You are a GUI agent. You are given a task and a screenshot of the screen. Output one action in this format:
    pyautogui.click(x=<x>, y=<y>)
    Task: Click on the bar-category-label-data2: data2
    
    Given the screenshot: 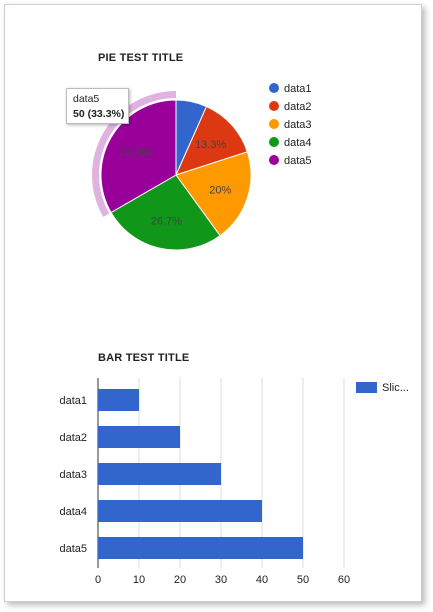 What is the action you would take?
    pyautogui.click(x=73, y=438)
    